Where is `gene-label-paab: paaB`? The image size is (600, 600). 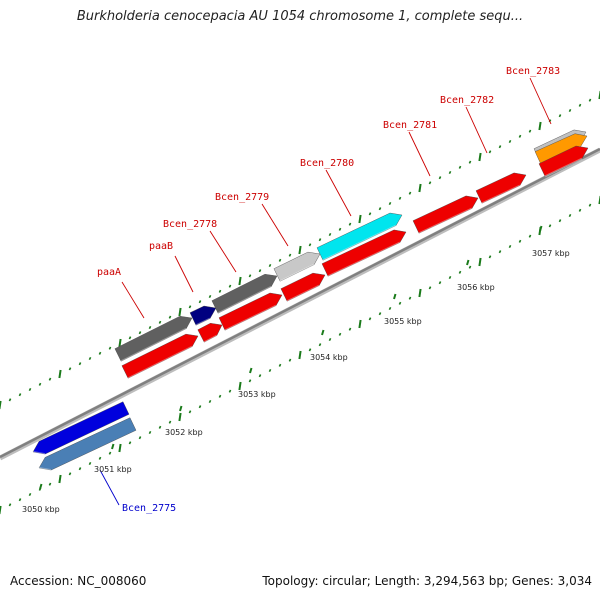 gene-label-paab: paaB is located at coordinates (161, 246).